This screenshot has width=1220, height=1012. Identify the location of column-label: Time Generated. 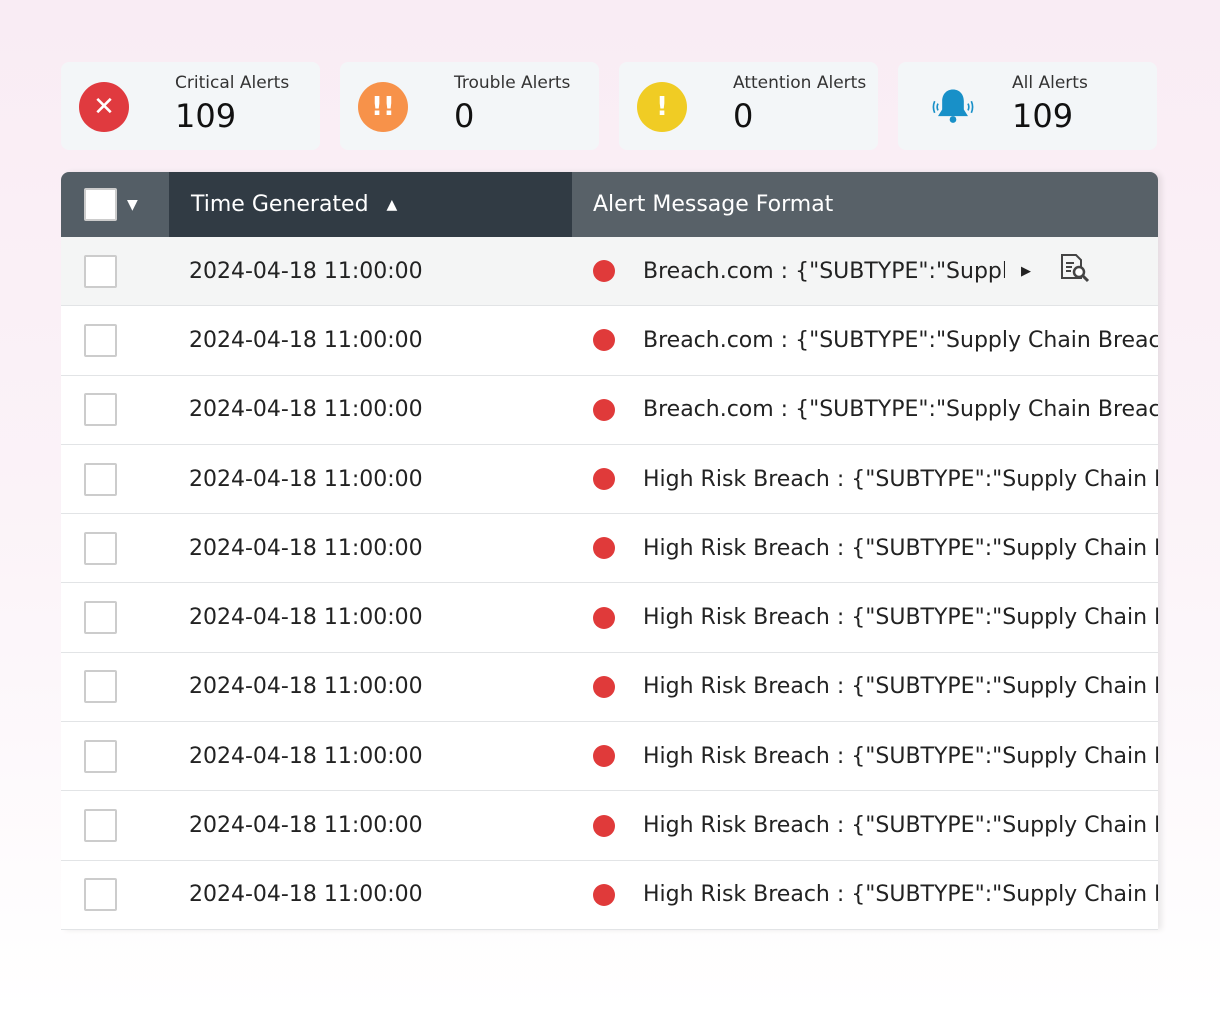
(280, 204).